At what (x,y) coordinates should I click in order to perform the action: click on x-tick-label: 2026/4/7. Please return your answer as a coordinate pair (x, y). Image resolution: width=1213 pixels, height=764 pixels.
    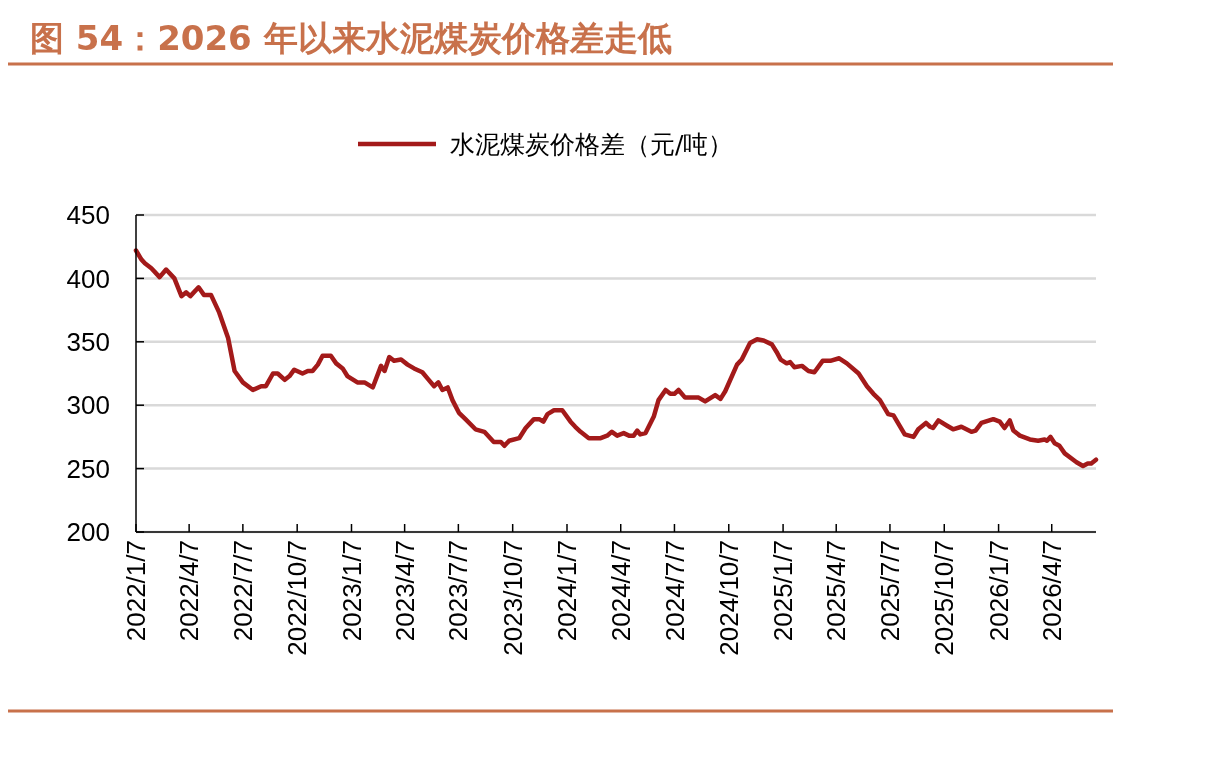
    Looking at the image, I should click on (1051, 591).